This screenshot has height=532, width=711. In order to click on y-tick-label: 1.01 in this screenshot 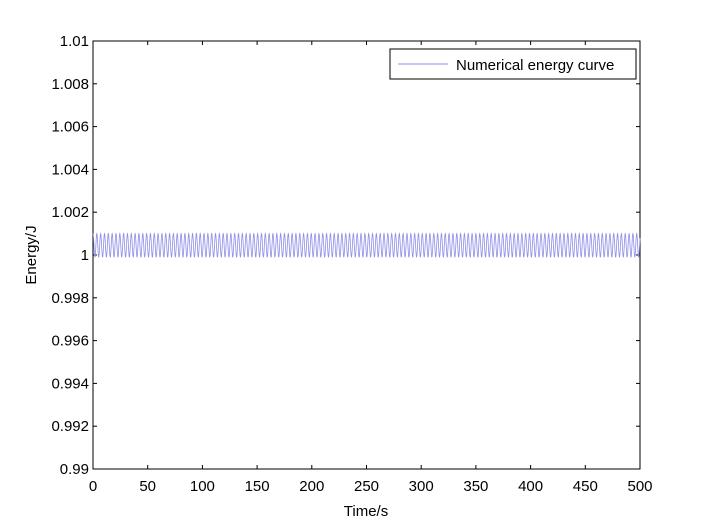, I will do `click(74, 41)`.